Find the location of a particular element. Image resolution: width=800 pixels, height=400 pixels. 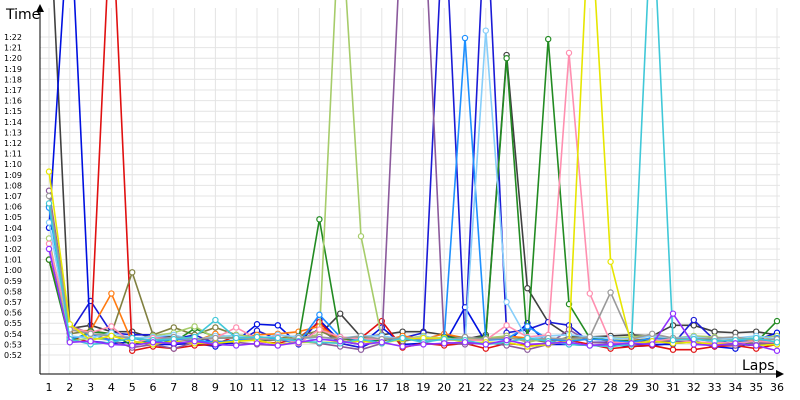

x-tick-label: 11 is located at coordinates (257, 387).